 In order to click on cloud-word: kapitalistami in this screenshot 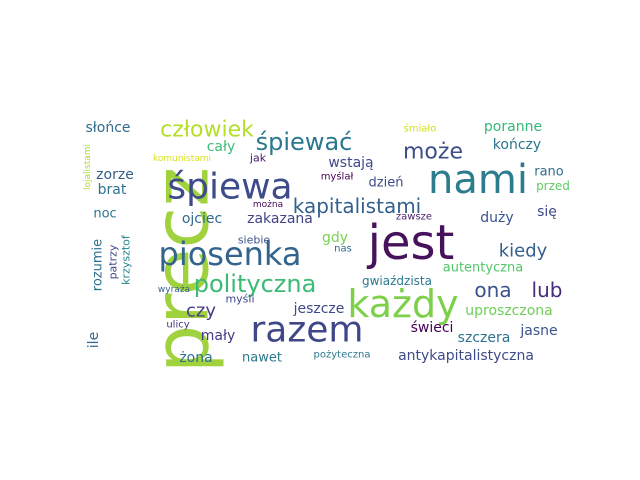, I will do `click(357, 206)`.